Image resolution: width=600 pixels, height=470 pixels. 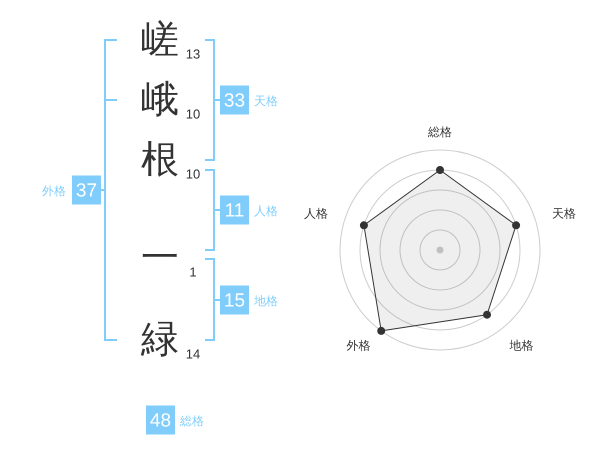 I want to click on label: 天格, so click(x=266, y=101).